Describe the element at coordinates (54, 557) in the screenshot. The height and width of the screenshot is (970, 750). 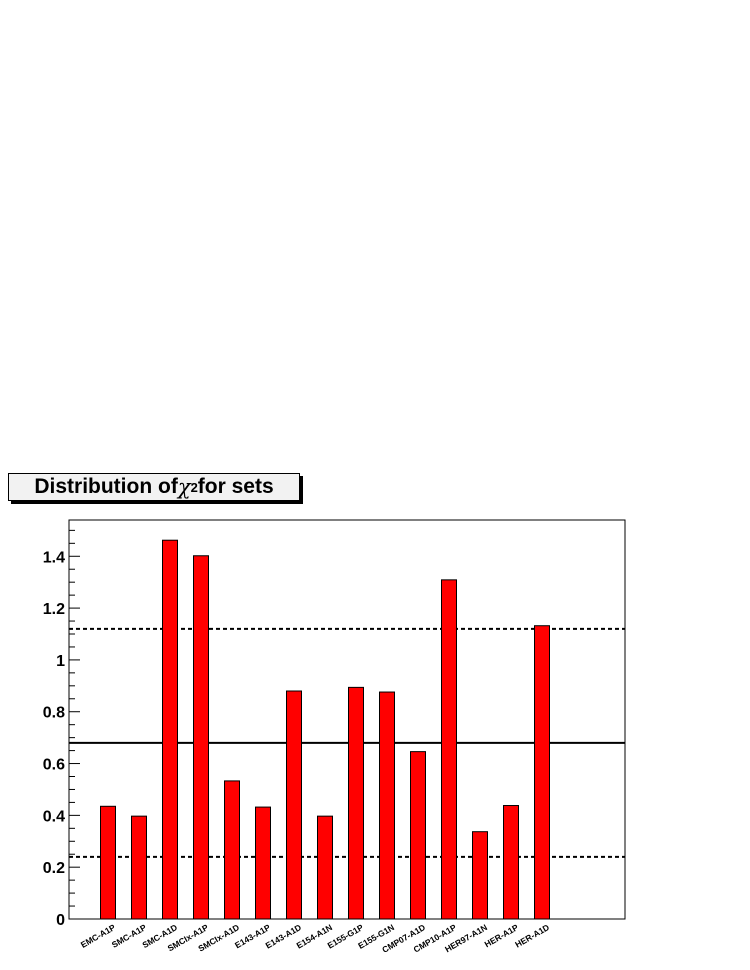
I see `y-tick-label: 1.4` at that location.